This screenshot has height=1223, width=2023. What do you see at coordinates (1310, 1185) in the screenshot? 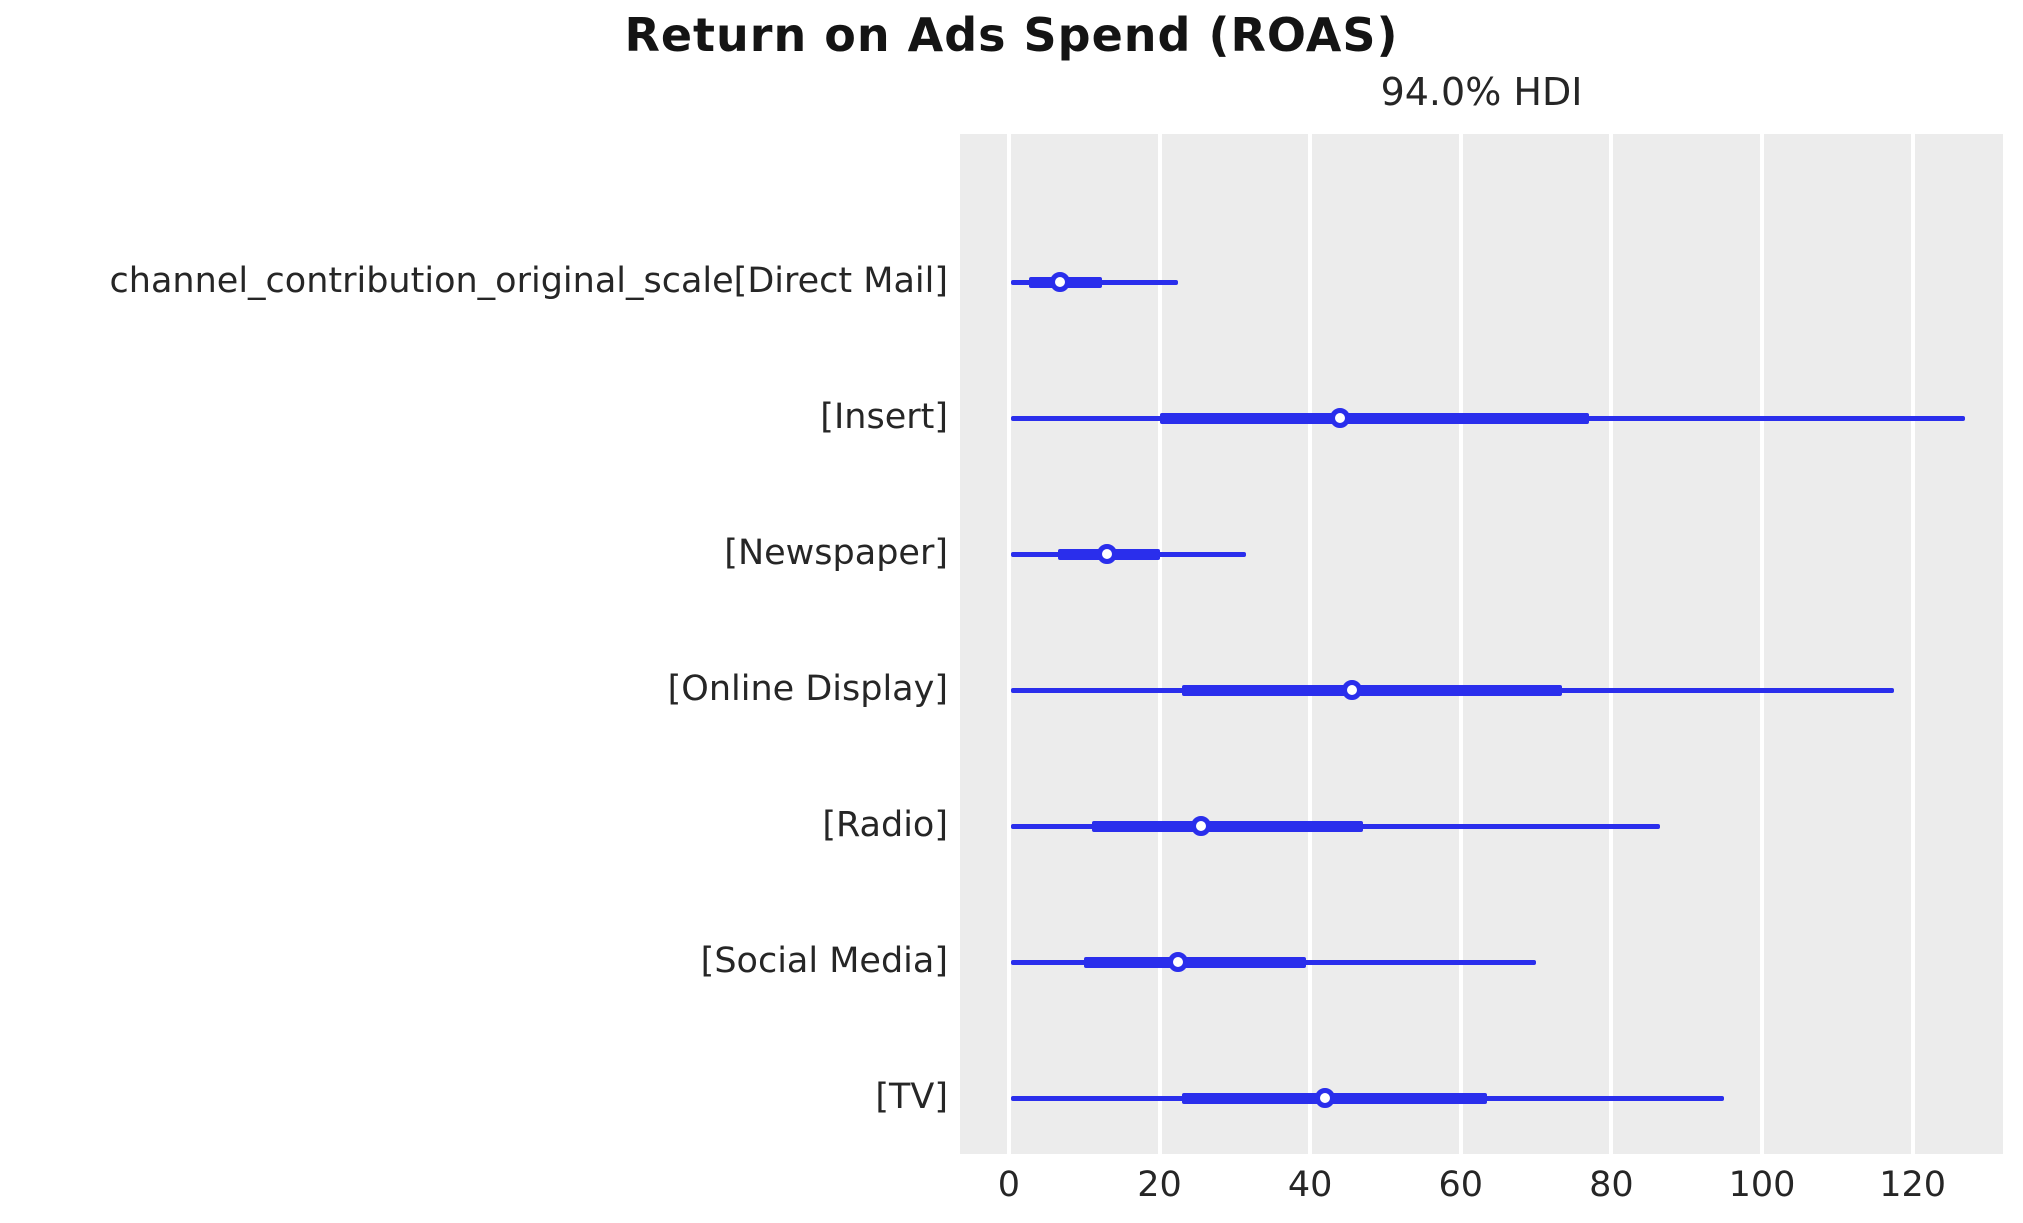
I see `x-tick-label: 40` at bounding box center [1310, 1185].